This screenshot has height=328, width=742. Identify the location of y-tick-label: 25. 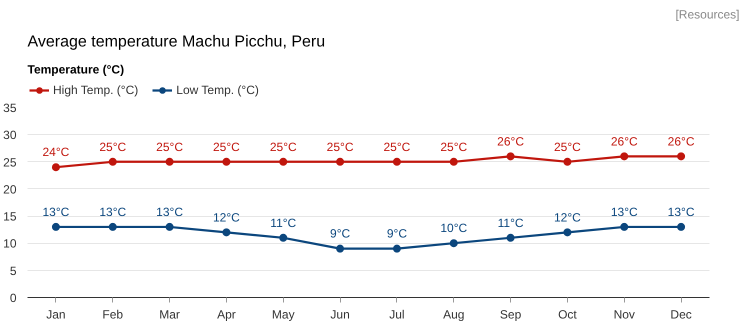
(10, 162).